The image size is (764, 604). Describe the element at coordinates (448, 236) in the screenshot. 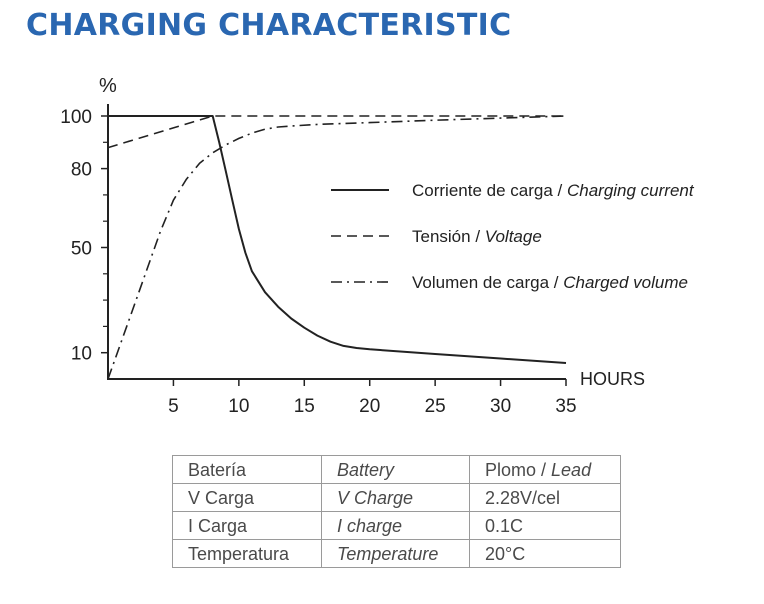

I see `legend-label-main: Tensión /` at that location.